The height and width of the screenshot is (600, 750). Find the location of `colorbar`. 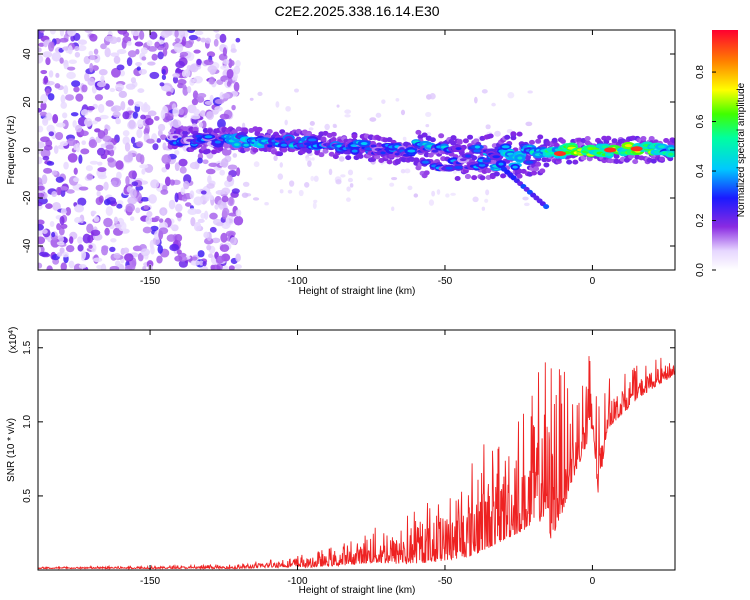

colorbar is located at coordinates (725, 150).